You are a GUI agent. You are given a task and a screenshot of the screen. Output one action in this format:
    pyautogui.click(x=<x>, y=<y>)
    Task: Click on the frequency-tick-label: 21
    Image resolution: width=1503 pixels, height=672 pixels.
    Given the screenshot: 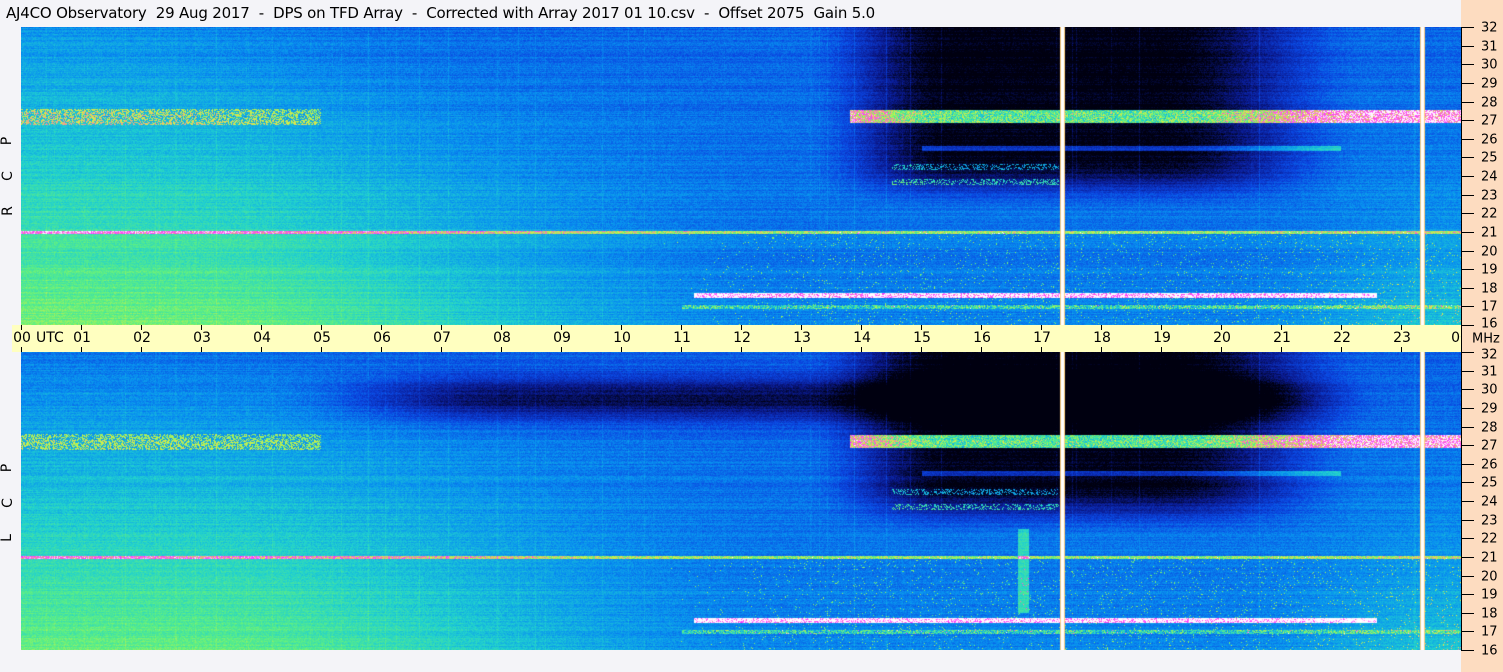 What is the action you would take?
    pyautogui.click(x=1489, y=233)
    